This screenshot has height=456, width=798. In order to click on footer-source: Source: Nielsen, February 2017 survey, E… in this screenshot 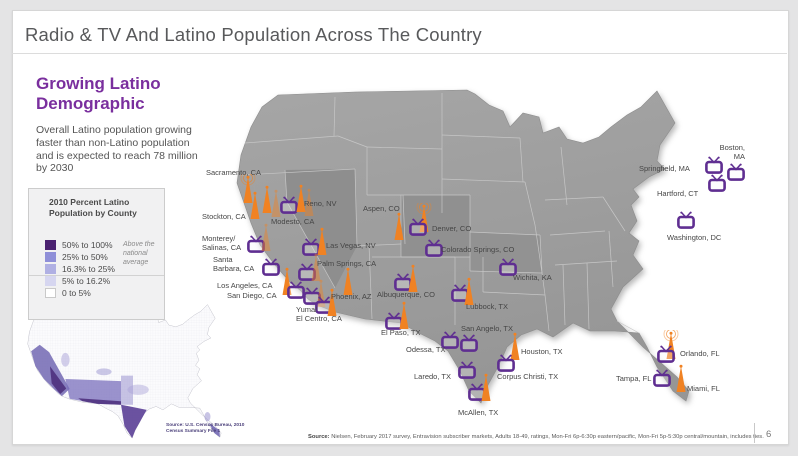, I will do `click(536, 437)`.